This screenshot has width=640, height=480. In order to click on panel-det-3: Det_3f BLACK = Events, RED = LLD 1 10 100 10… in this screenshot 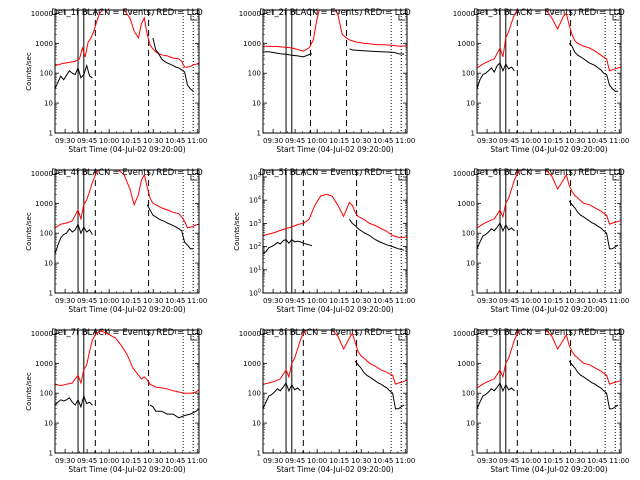, I will do `click(541, 81)`.